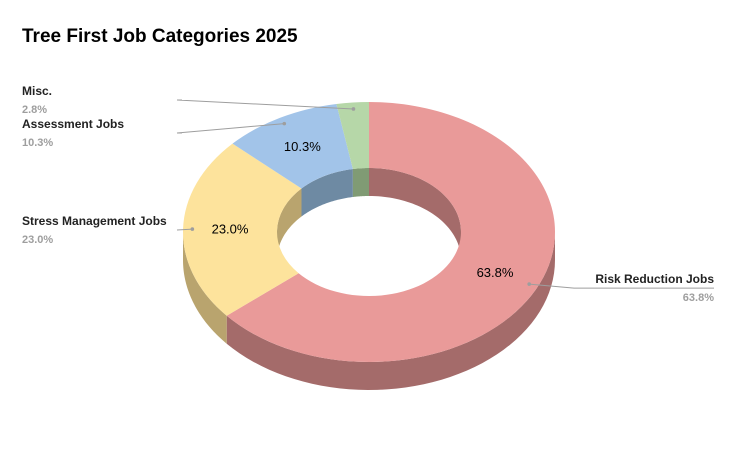  What do you see at coordinates (73, 124) in the screenshot?
I see `callout-name-assessment-jobs: Assessment Jobs` at bounding box center [73, 124].